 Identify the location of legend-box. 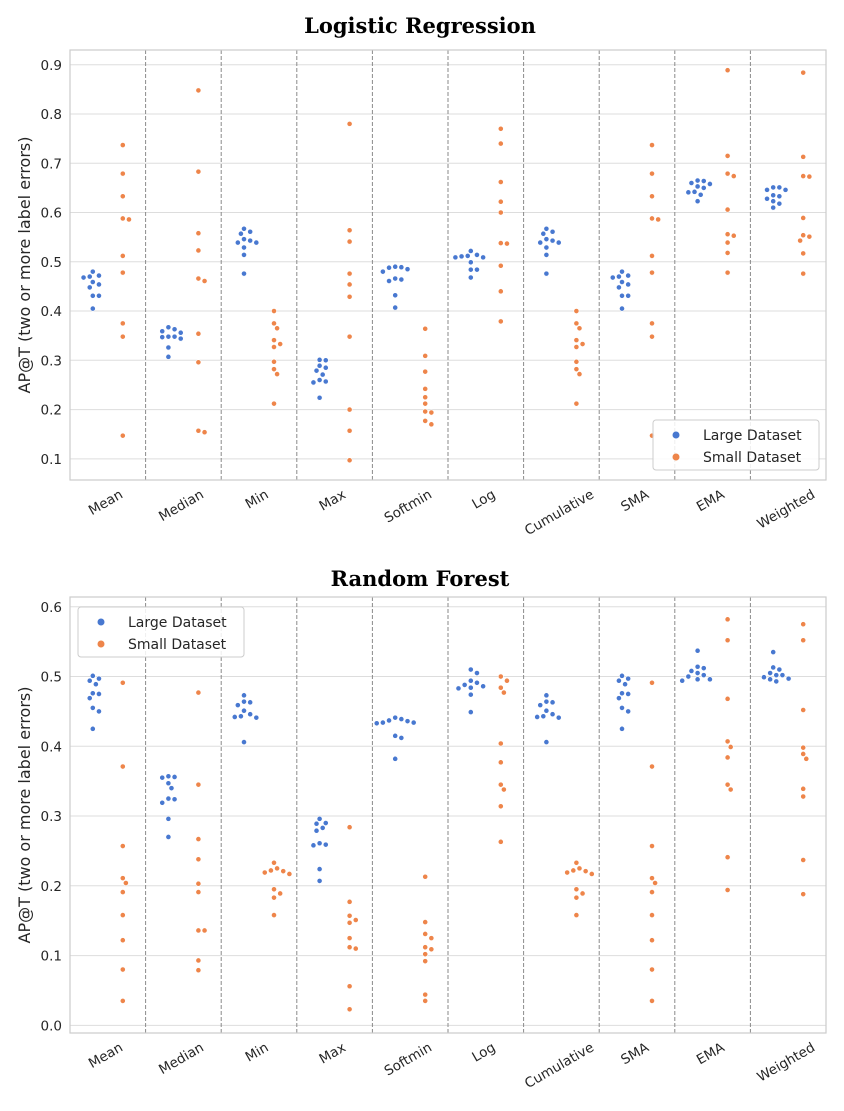
(736, 445).